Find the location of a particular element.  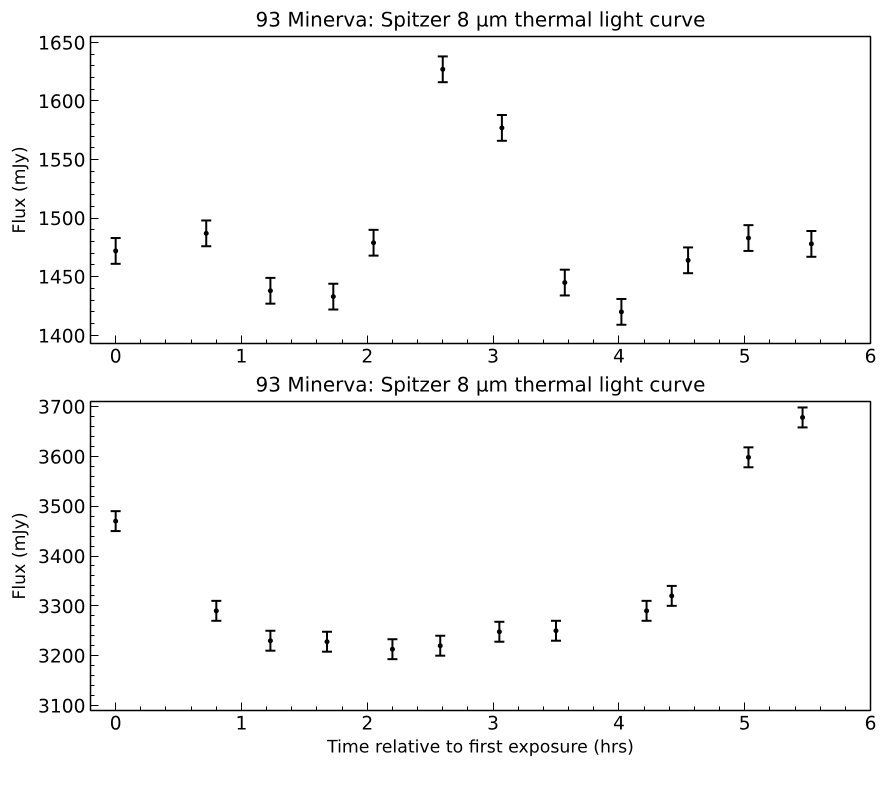

y-tick-label: 3600 is located at coordinates (62, 457).